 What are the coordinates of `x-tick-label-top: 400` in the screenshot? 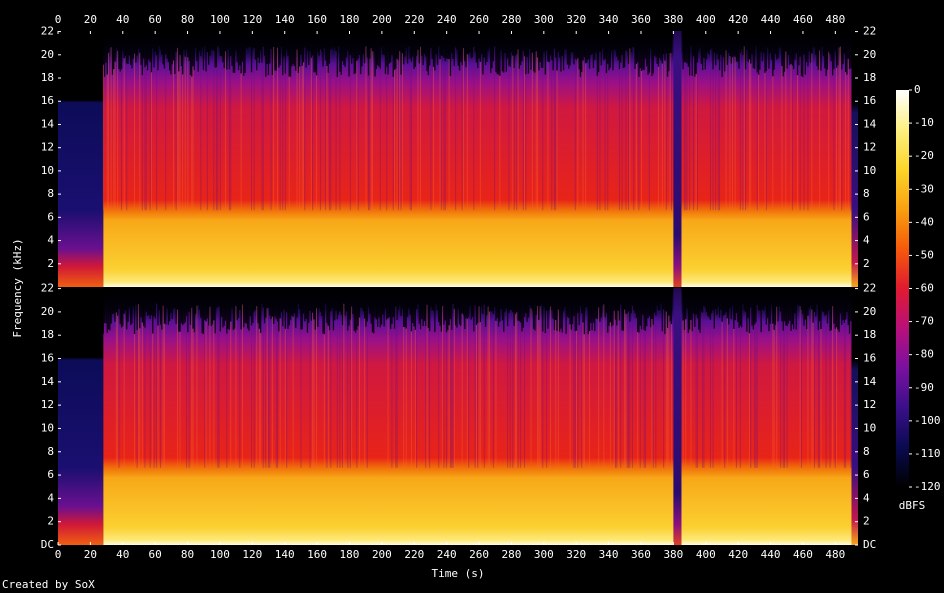 It's located at (706, 19).